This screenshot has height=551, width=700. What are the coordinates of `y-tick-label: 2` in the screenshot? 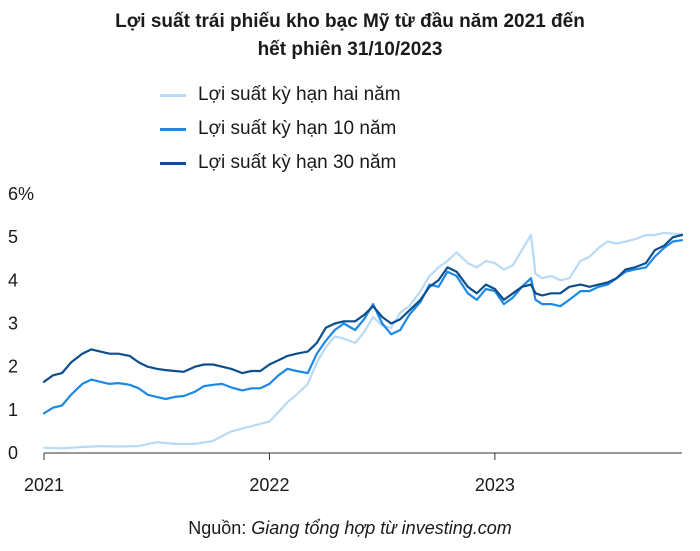 It's located at (13, 367).